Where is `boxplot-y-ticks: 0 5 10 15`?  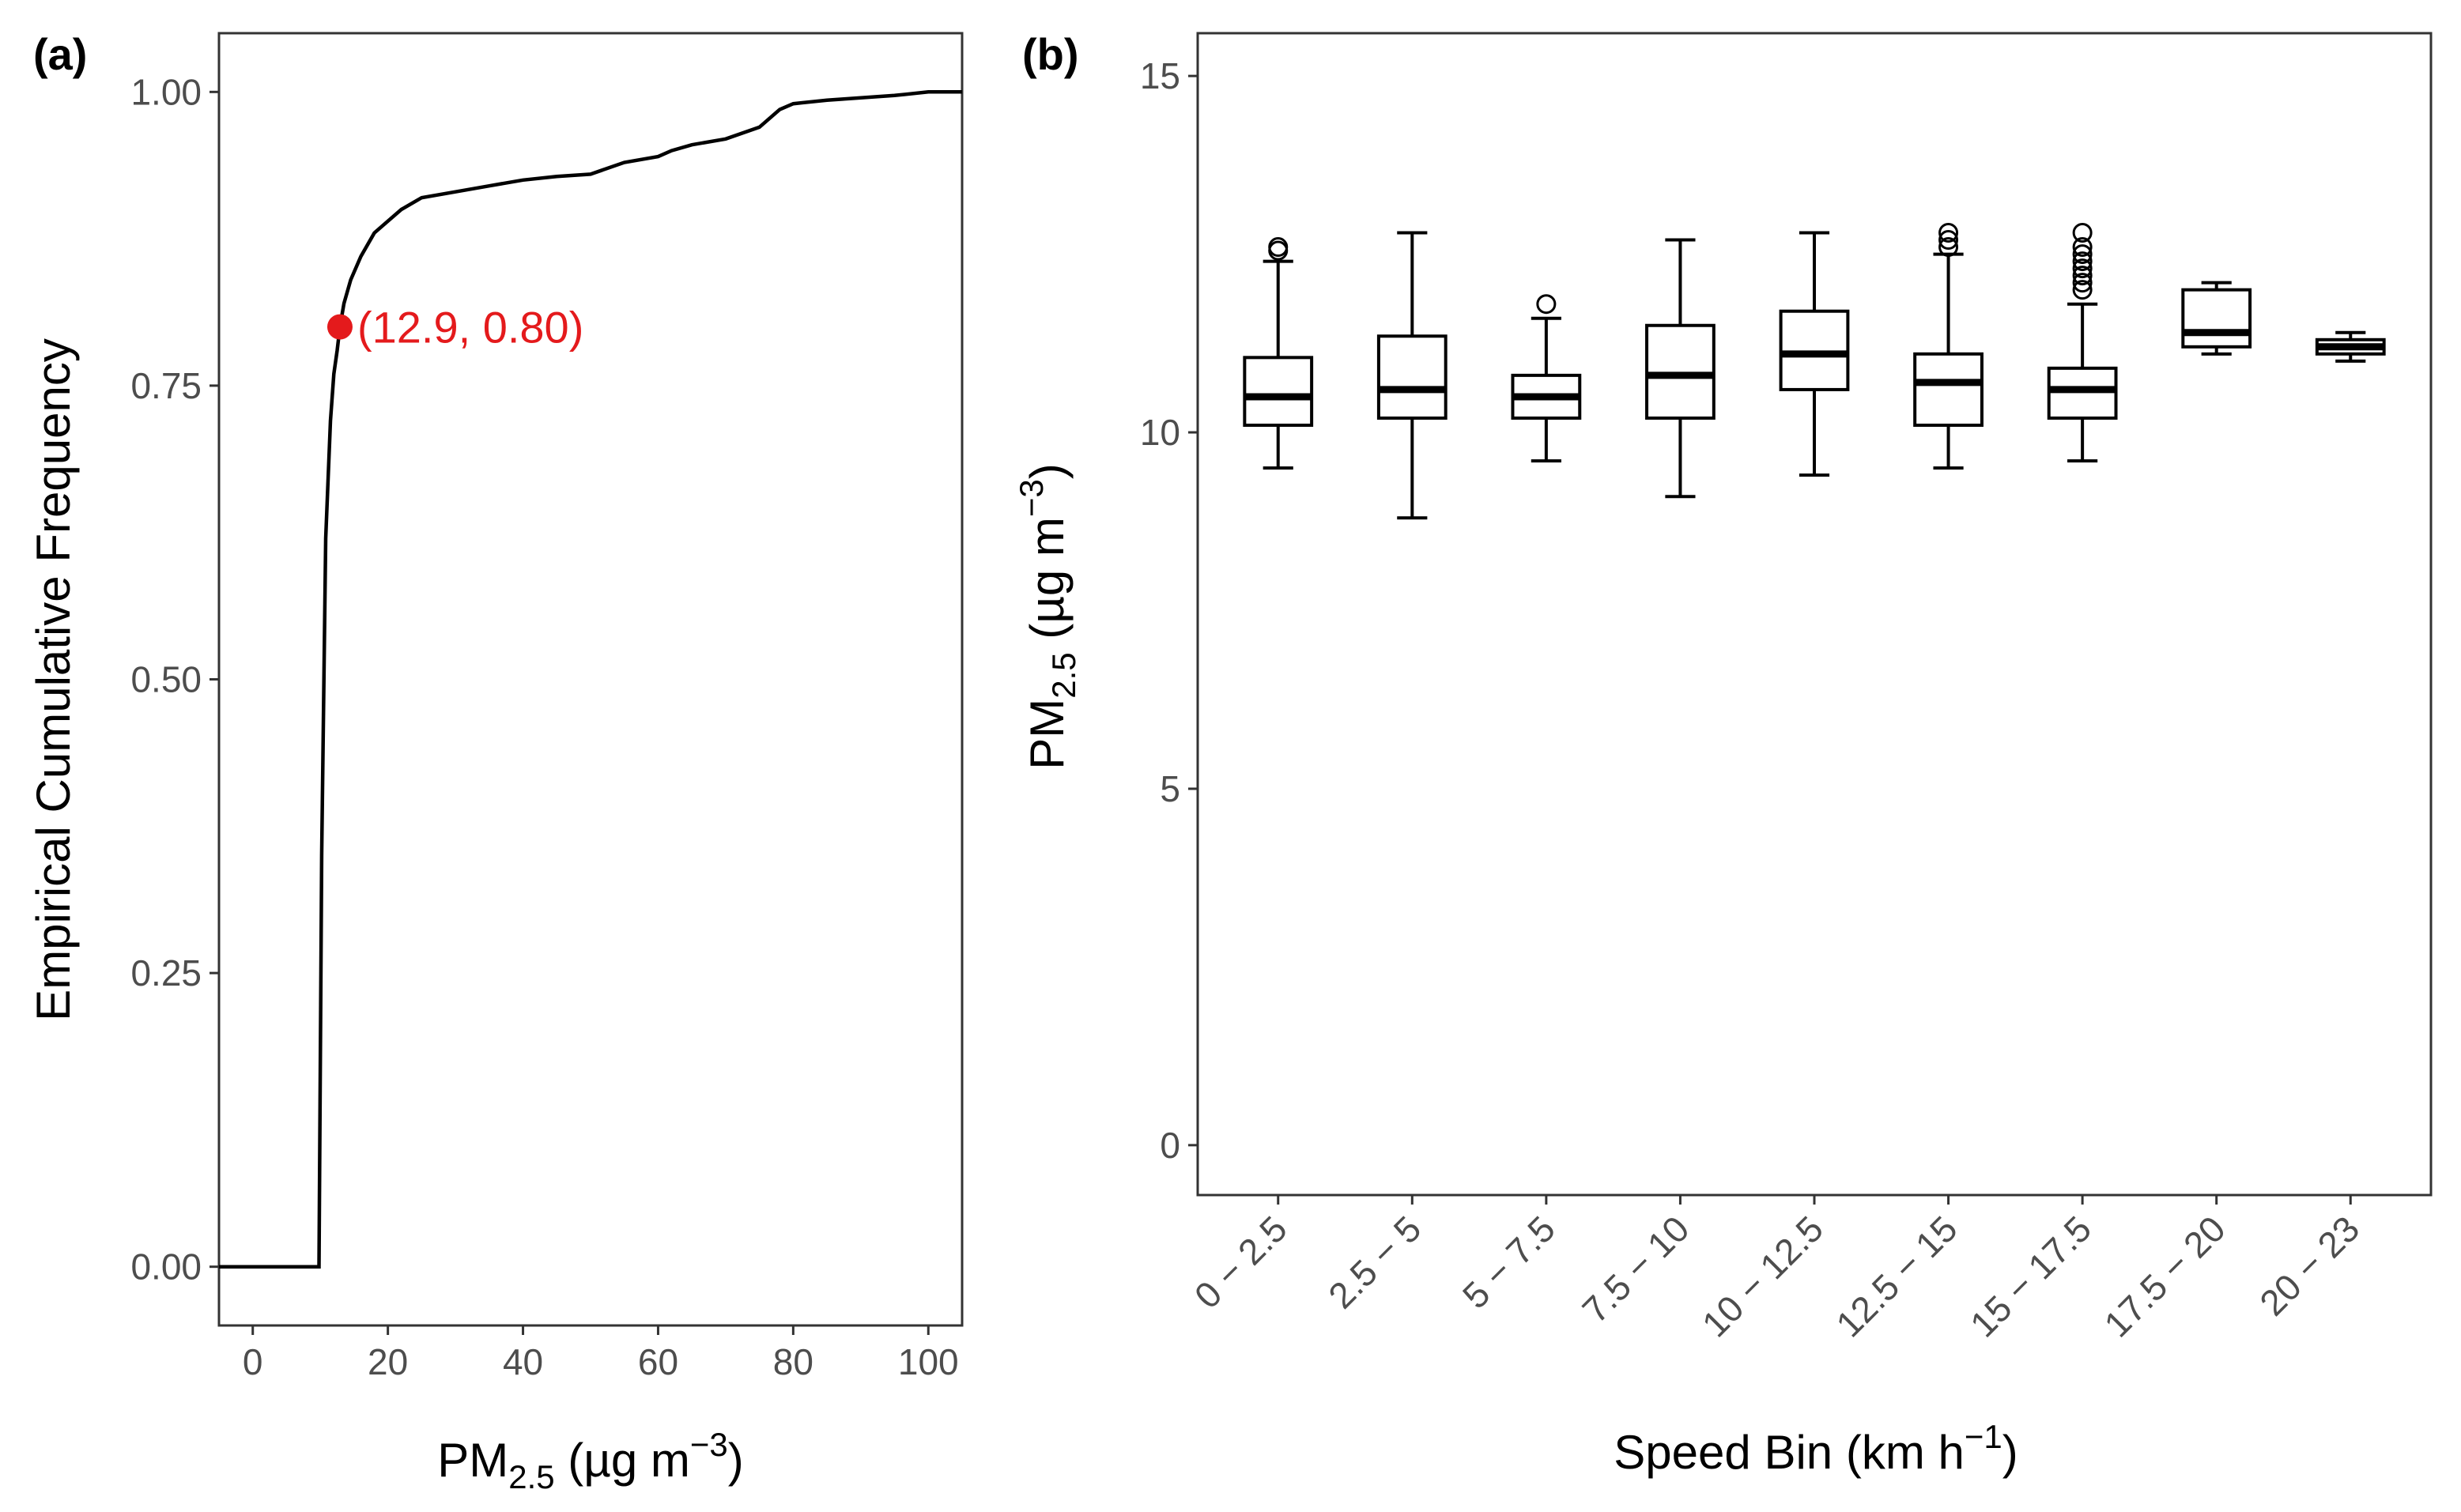 boxplot-y-ticks: 0 5 10 15 is located at coordinates (1169, 610).